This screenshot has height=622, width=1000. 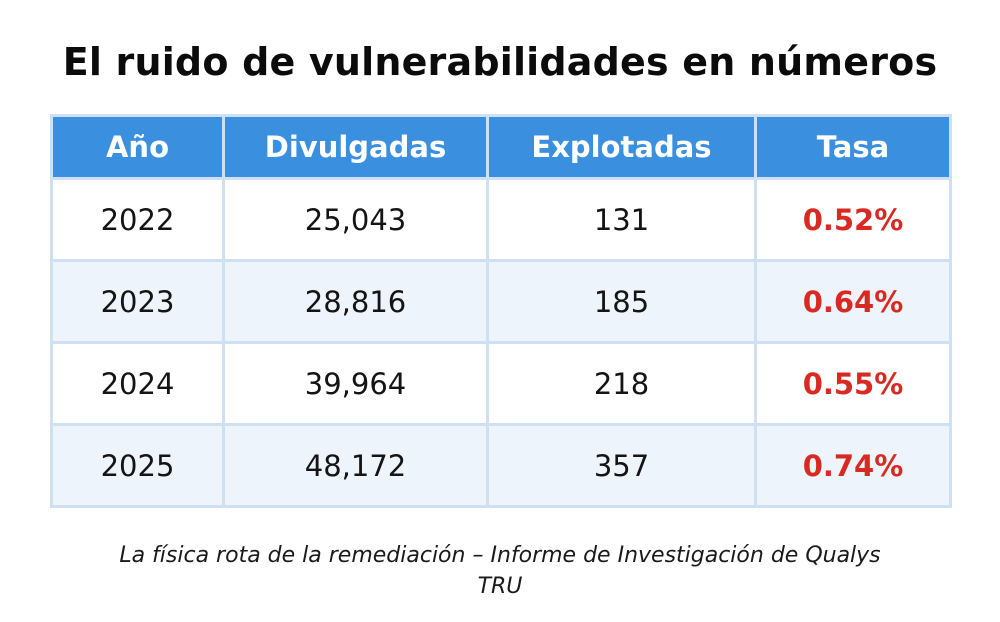 What do you see at coordinates (355, 465) in the screenshot?
I see `cell-disclosed: 48,172` at bounding box center [355, 465].